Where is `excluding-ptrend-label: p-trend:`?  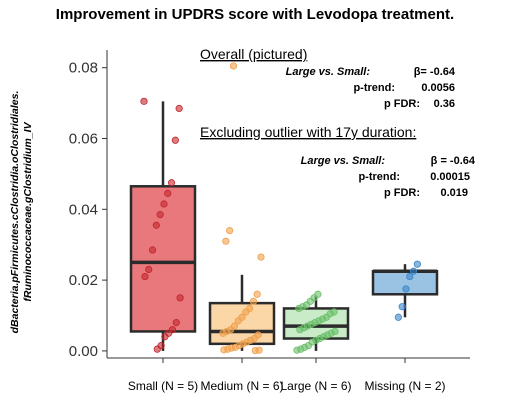
excluding-ptrend-label: p-trend: is located at coordinates (379, 177).